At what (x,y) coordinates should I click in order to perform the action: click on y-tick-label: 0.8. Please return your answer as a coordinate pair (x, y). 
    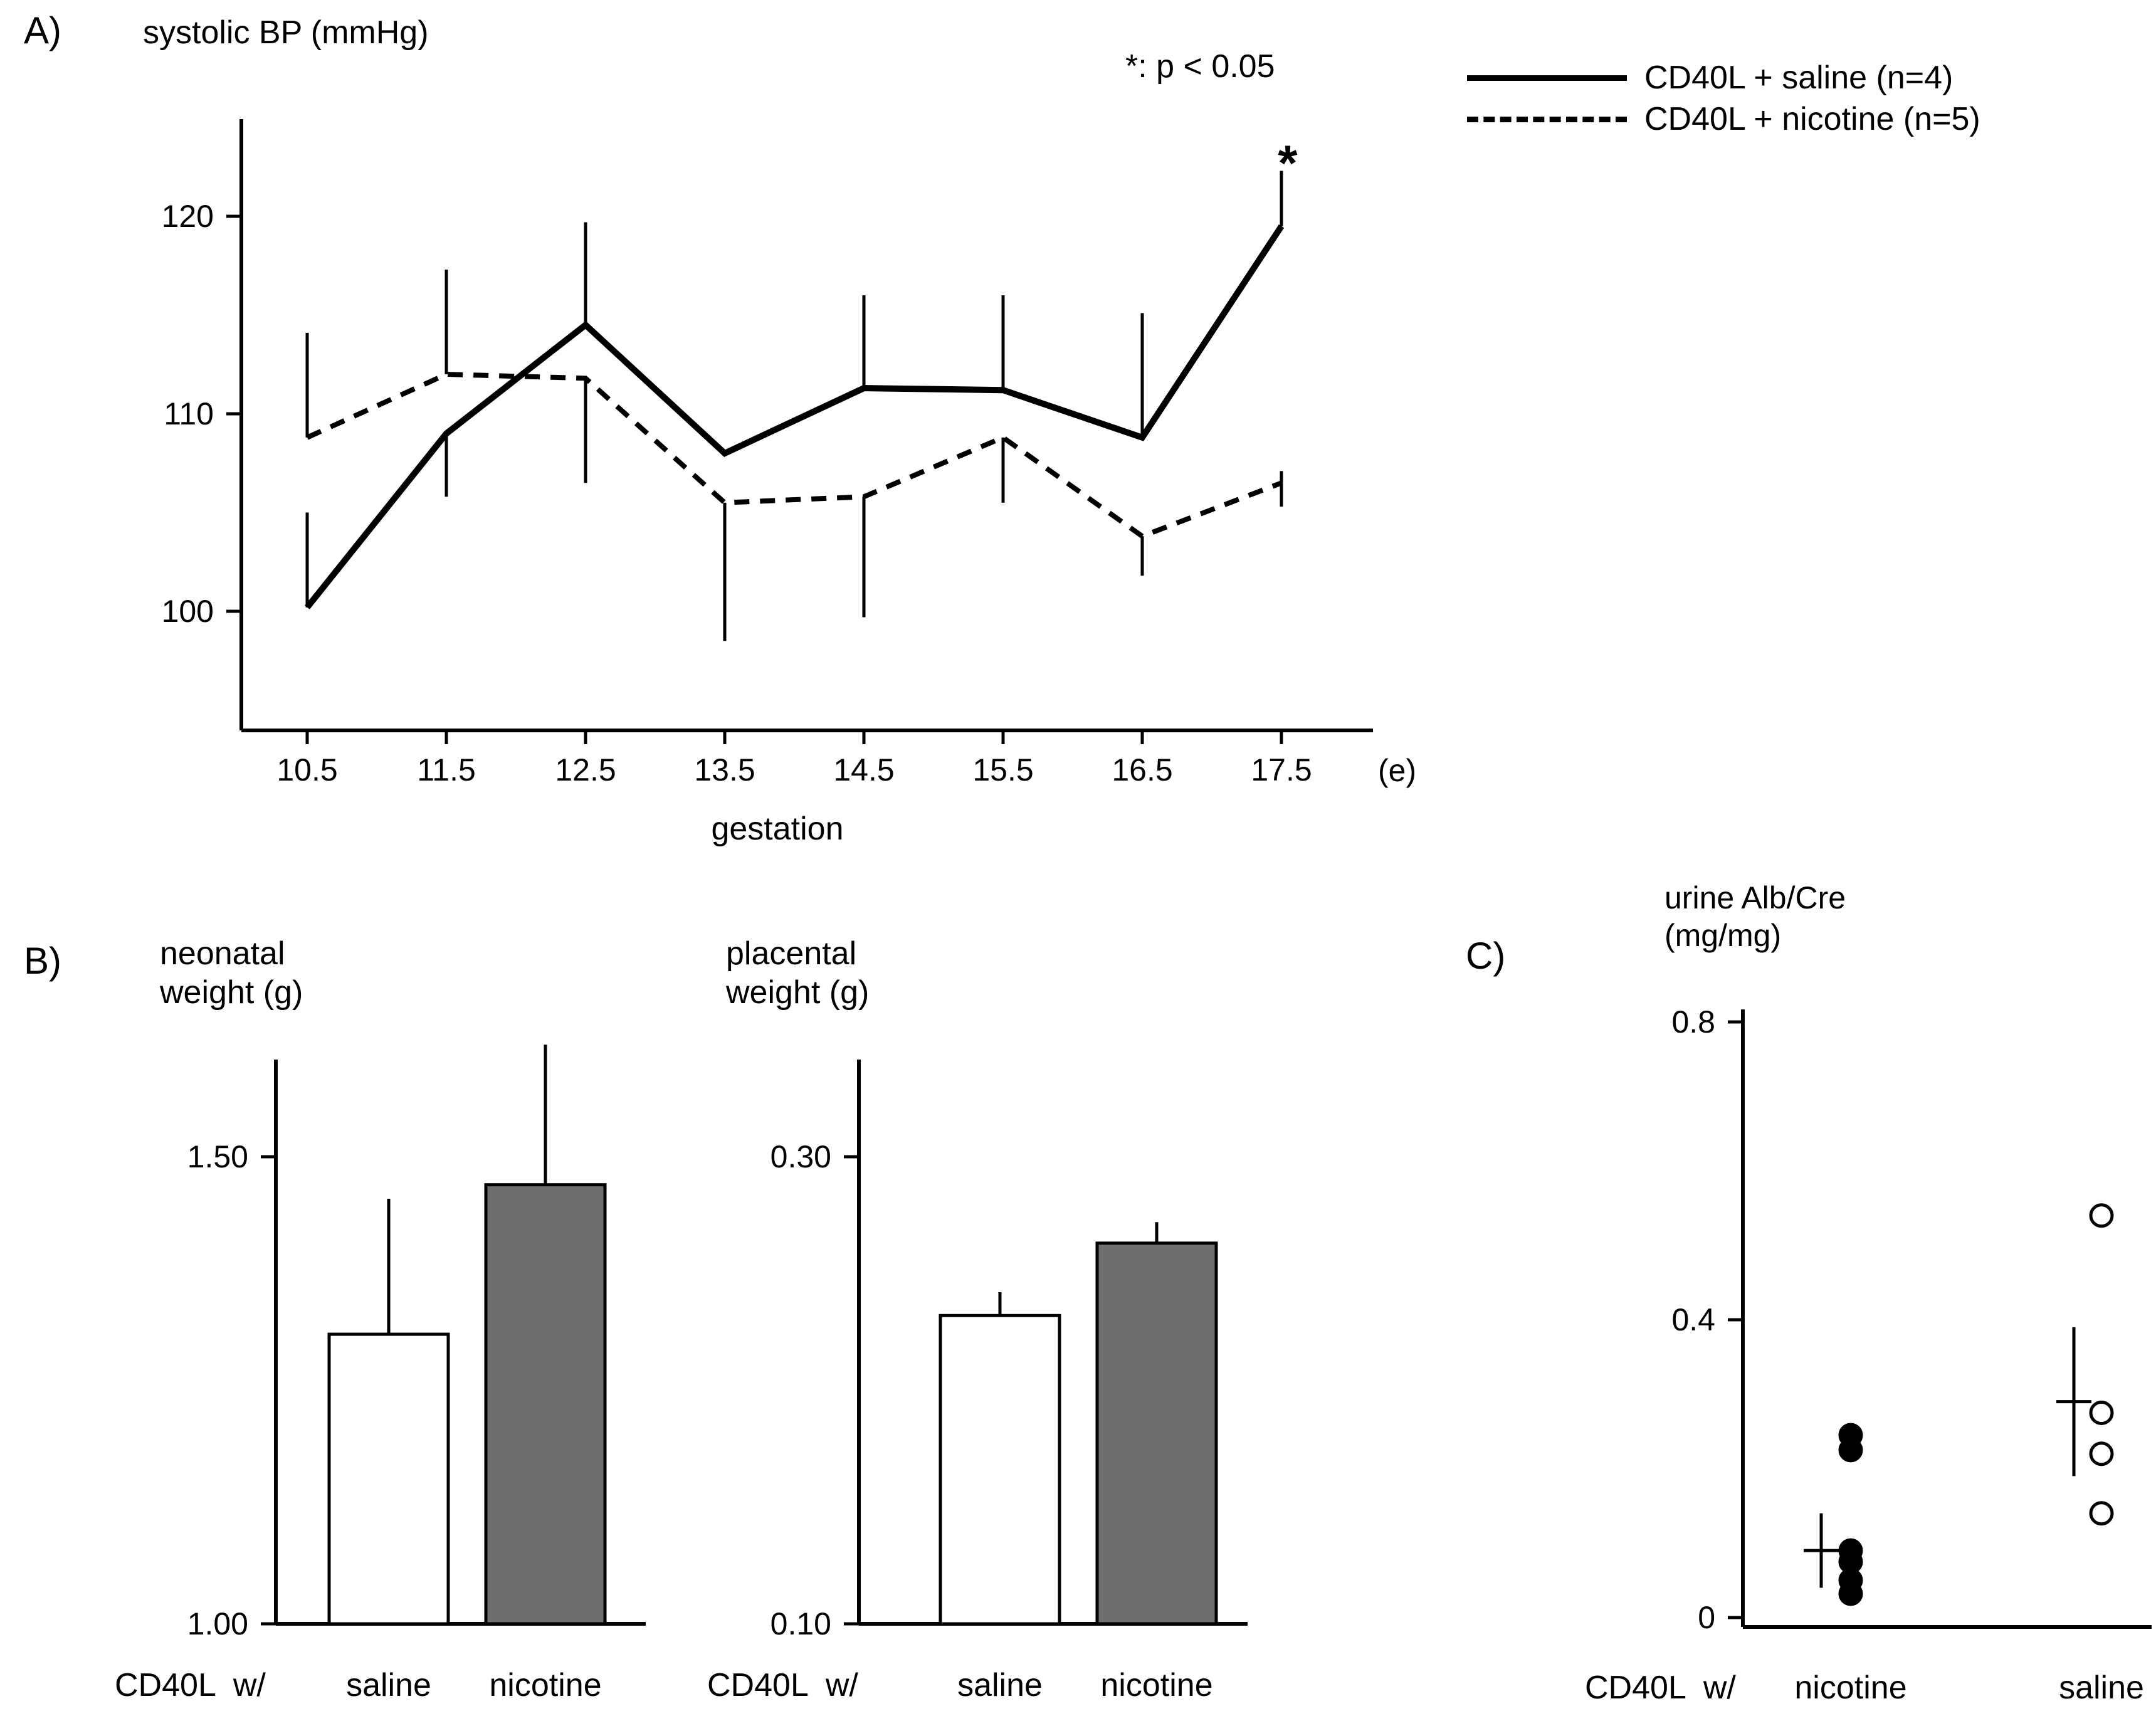
    Looking at the image, I should click on (1693, 1022).